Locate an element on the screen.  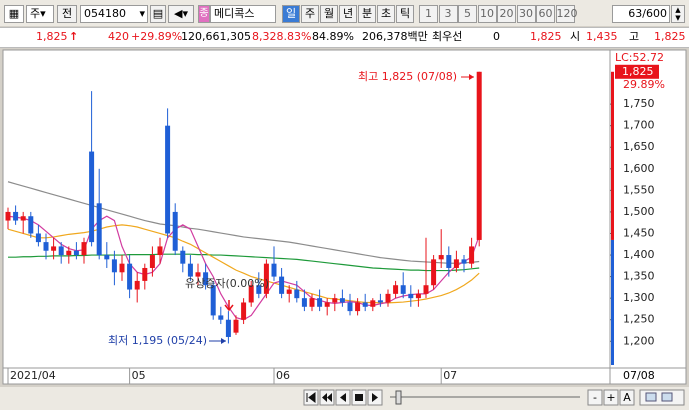
open-label: 시 is located at coordinates (575, 36).